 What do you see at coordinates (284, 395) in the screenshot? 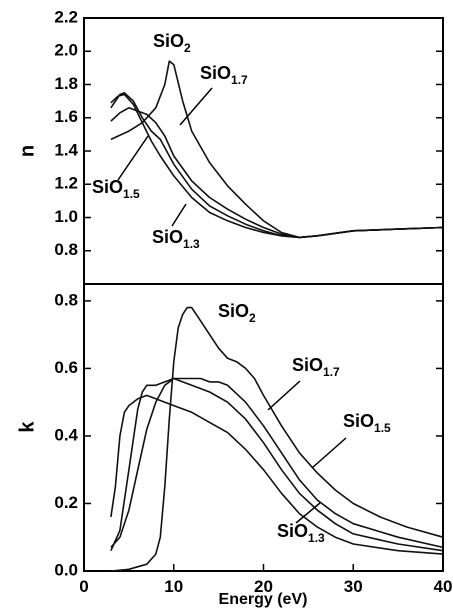
I see `pointer-sio17-bottom` at bounding box center [284, 395].